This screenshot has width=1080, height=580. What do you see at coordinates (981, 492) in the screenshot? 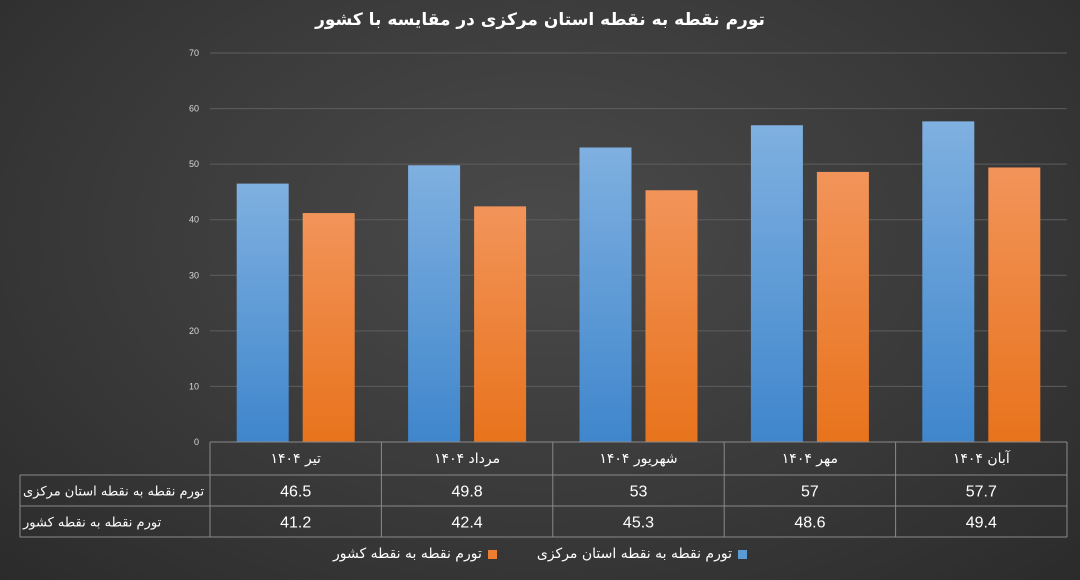
I see `data-table-cell: 57.7` at bounding box center [981, 492].